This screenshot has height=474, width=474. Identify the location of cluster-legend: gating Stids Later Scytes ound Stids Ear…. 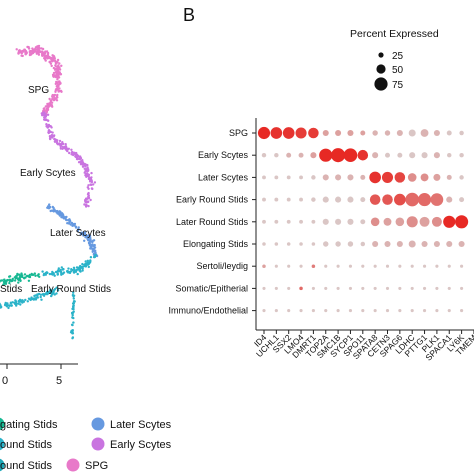
(86, 444).